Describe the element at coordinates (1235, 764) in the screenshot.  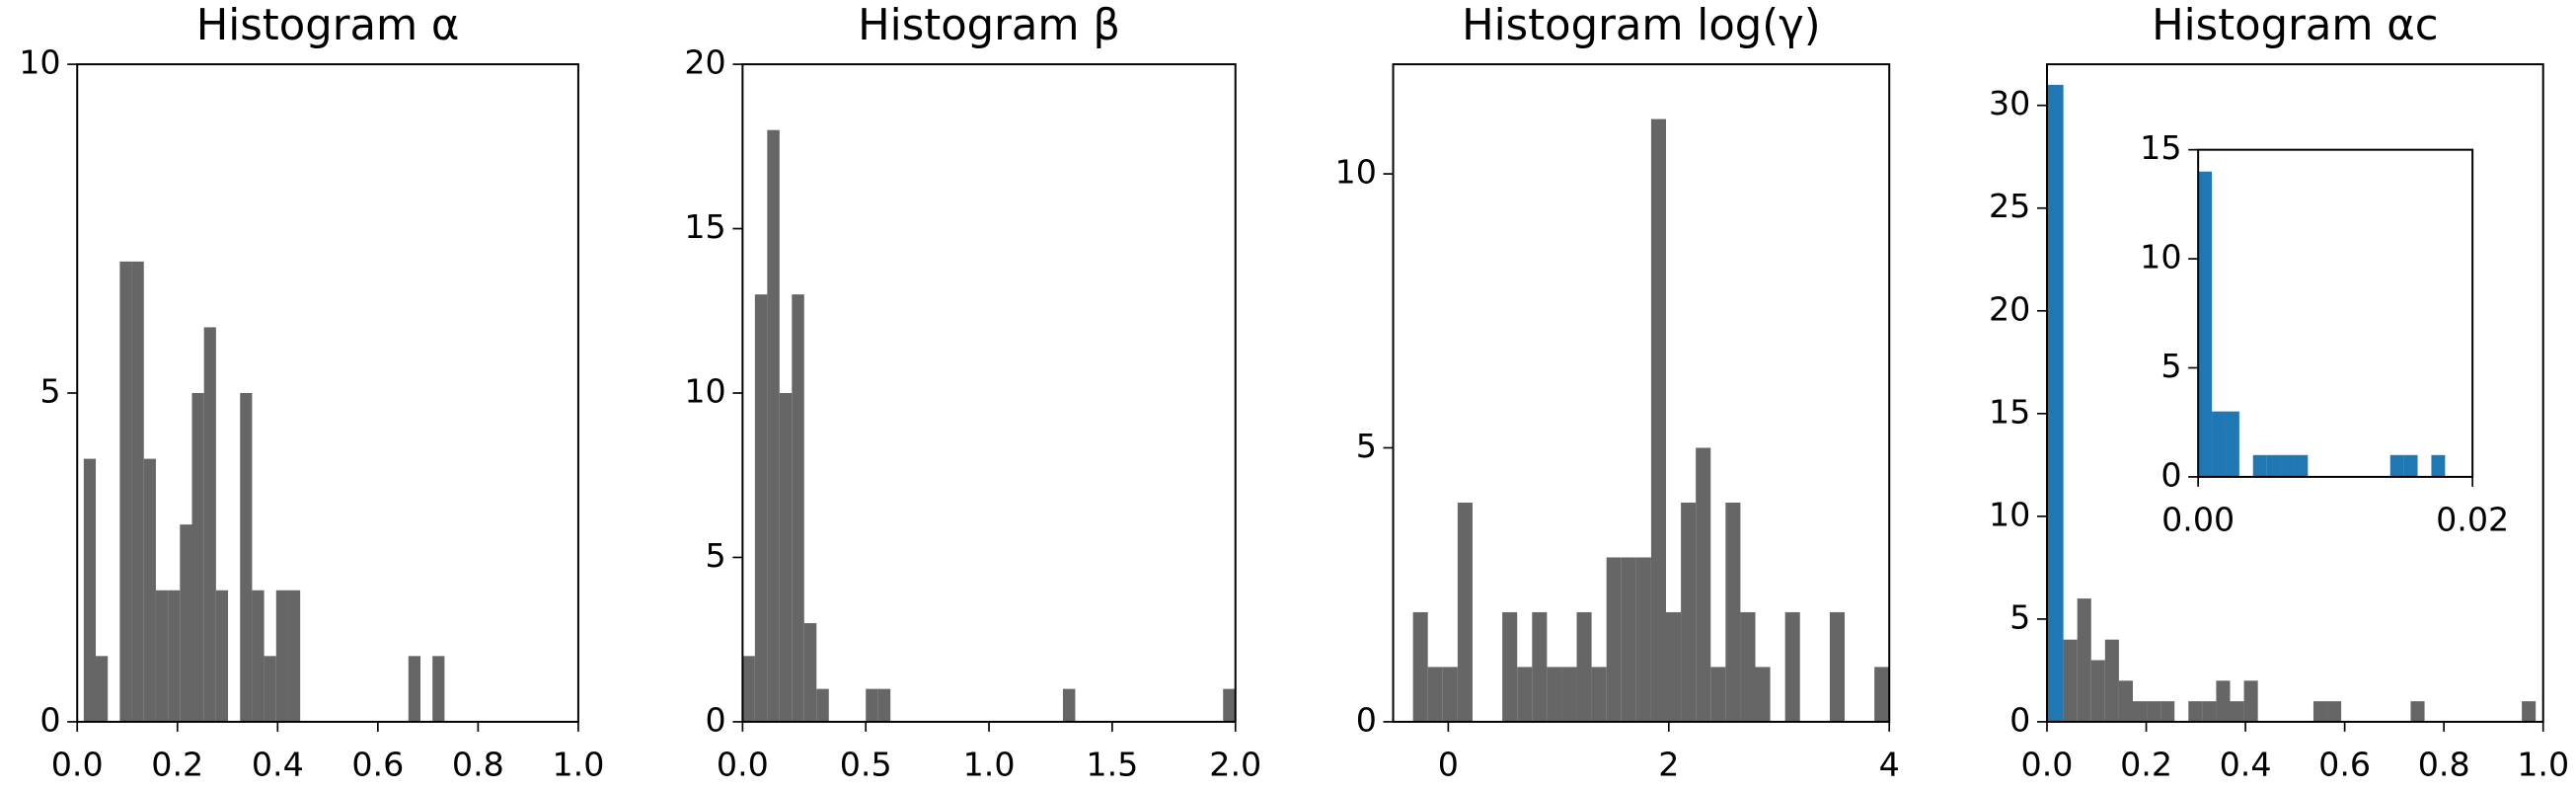
I see `x-tick-label: 2.0` at that location.